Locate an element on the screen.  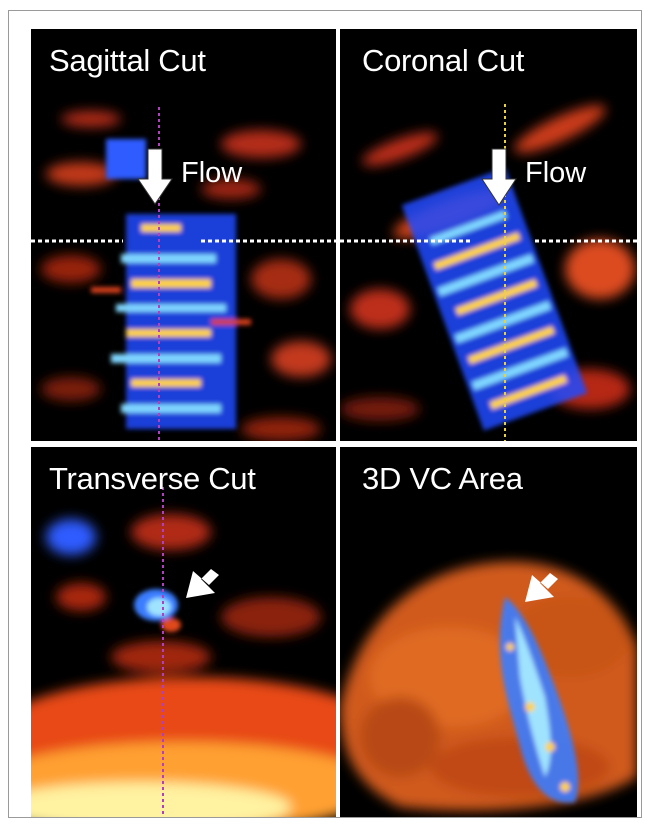
panel-title: 3D VC Area is located at coordinates (442, 478).